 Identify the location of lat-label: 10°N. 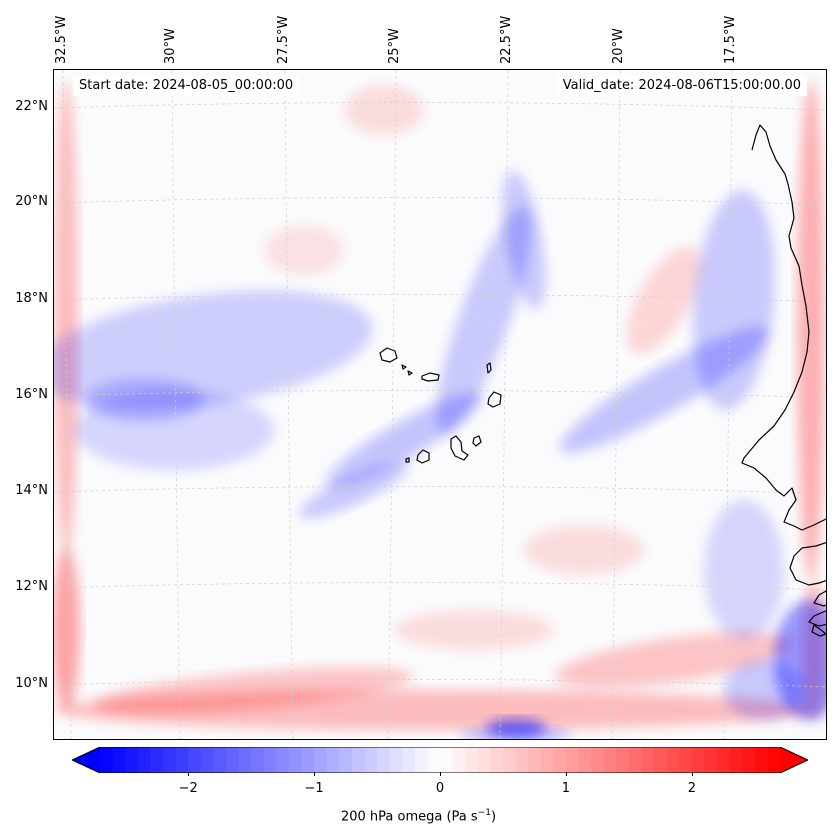
(31, 683).